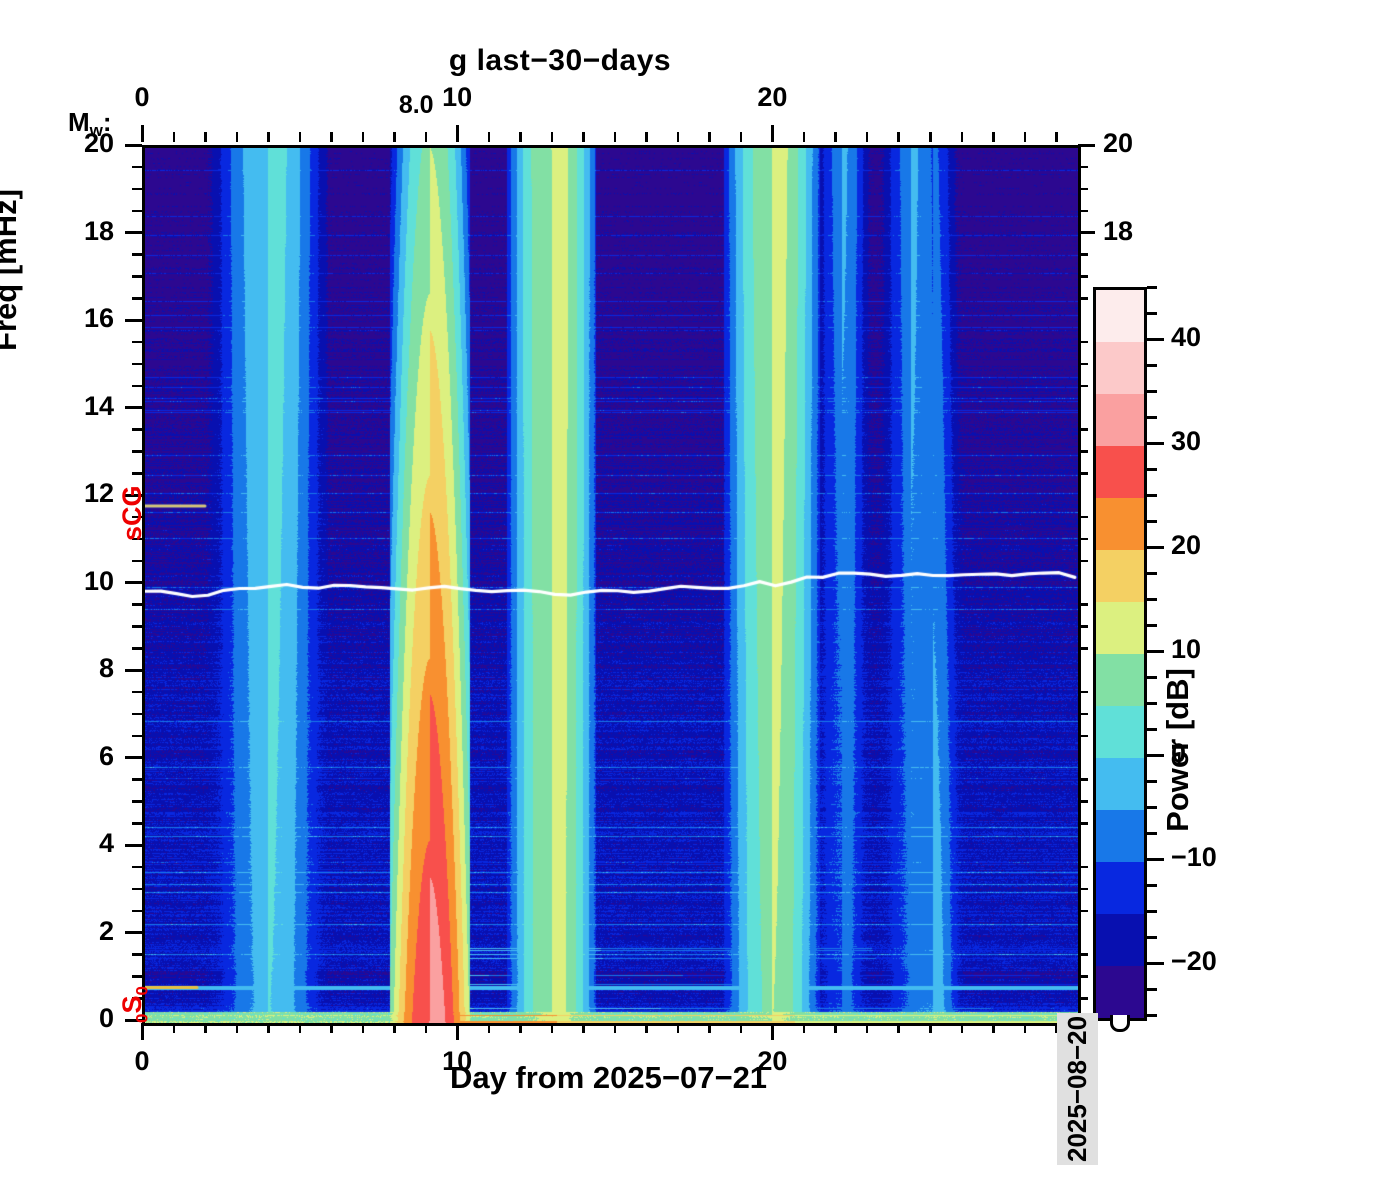  Describe the element at coordinates (1077, 1088) in the screenshot. I see `end-date-tag: 2025−08−20` at that location.